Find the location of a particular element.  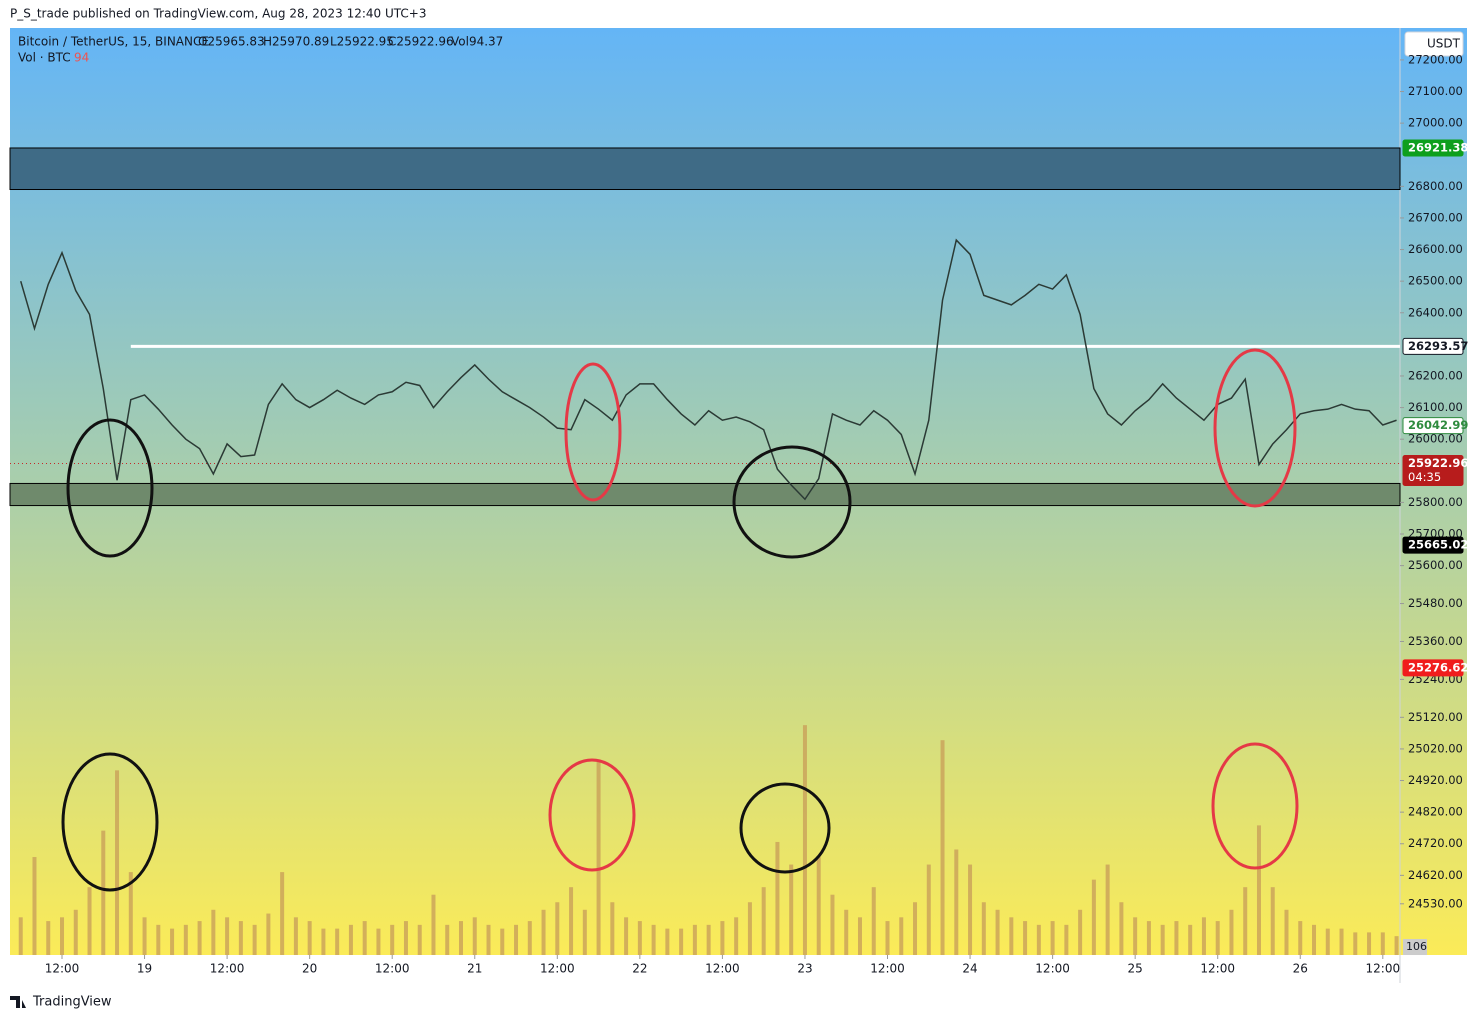

x-tick-label: 22 is located at coordinates (639, 969).